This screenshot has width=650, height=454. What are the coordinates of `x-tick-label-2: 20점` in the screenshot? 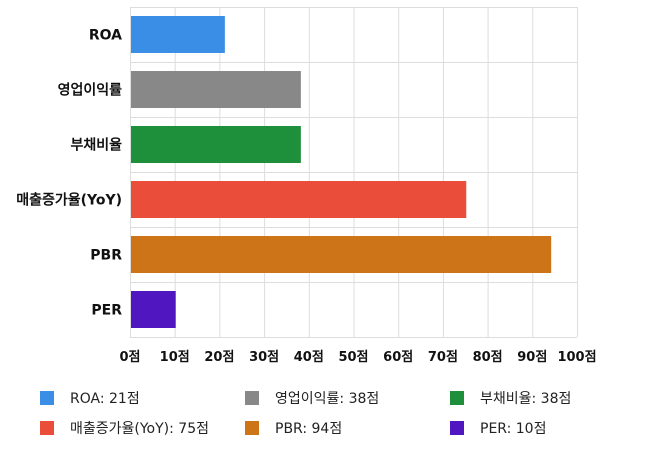 It's located at (219, 357).